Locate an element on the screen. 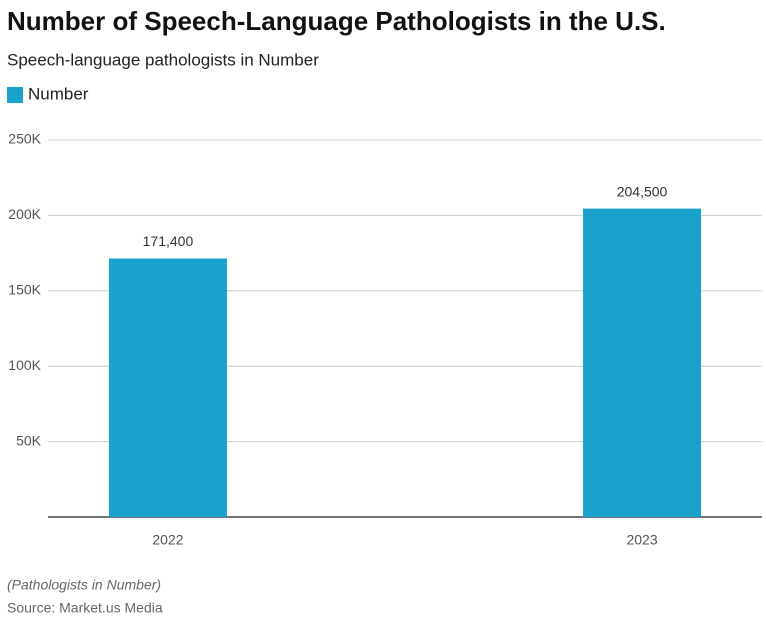 The image size is (766, 626). legend-swatch is located at coordinates (15, 95).